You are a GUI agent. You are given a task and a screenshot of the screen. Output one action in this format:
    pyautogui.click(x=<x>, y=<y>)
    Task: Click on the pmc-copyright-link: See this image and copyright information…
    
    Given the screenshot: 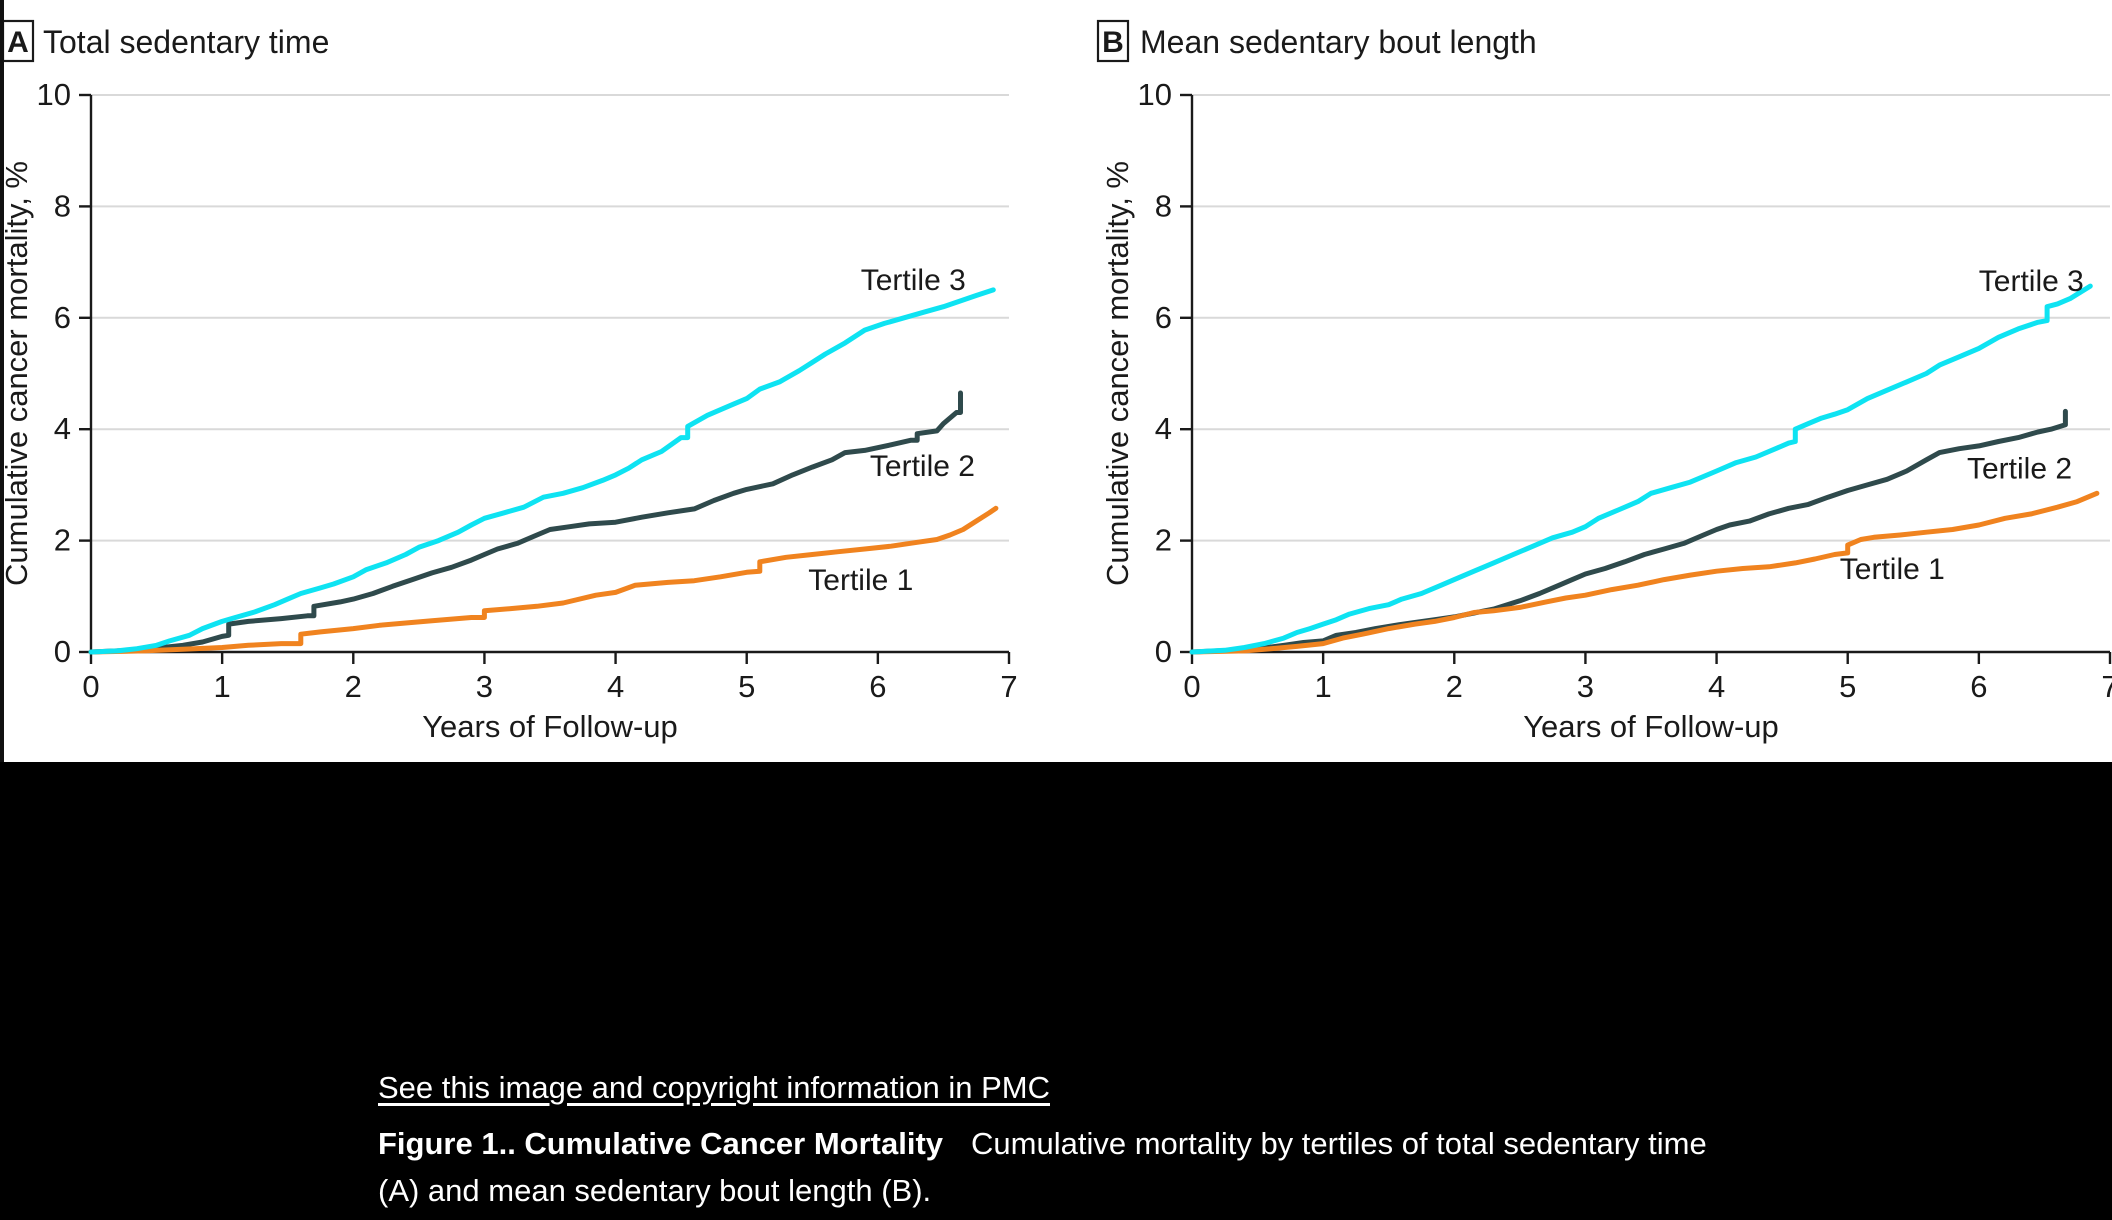 What is the action you would take?
    pyautogui.click(x=714, y=1087)
    